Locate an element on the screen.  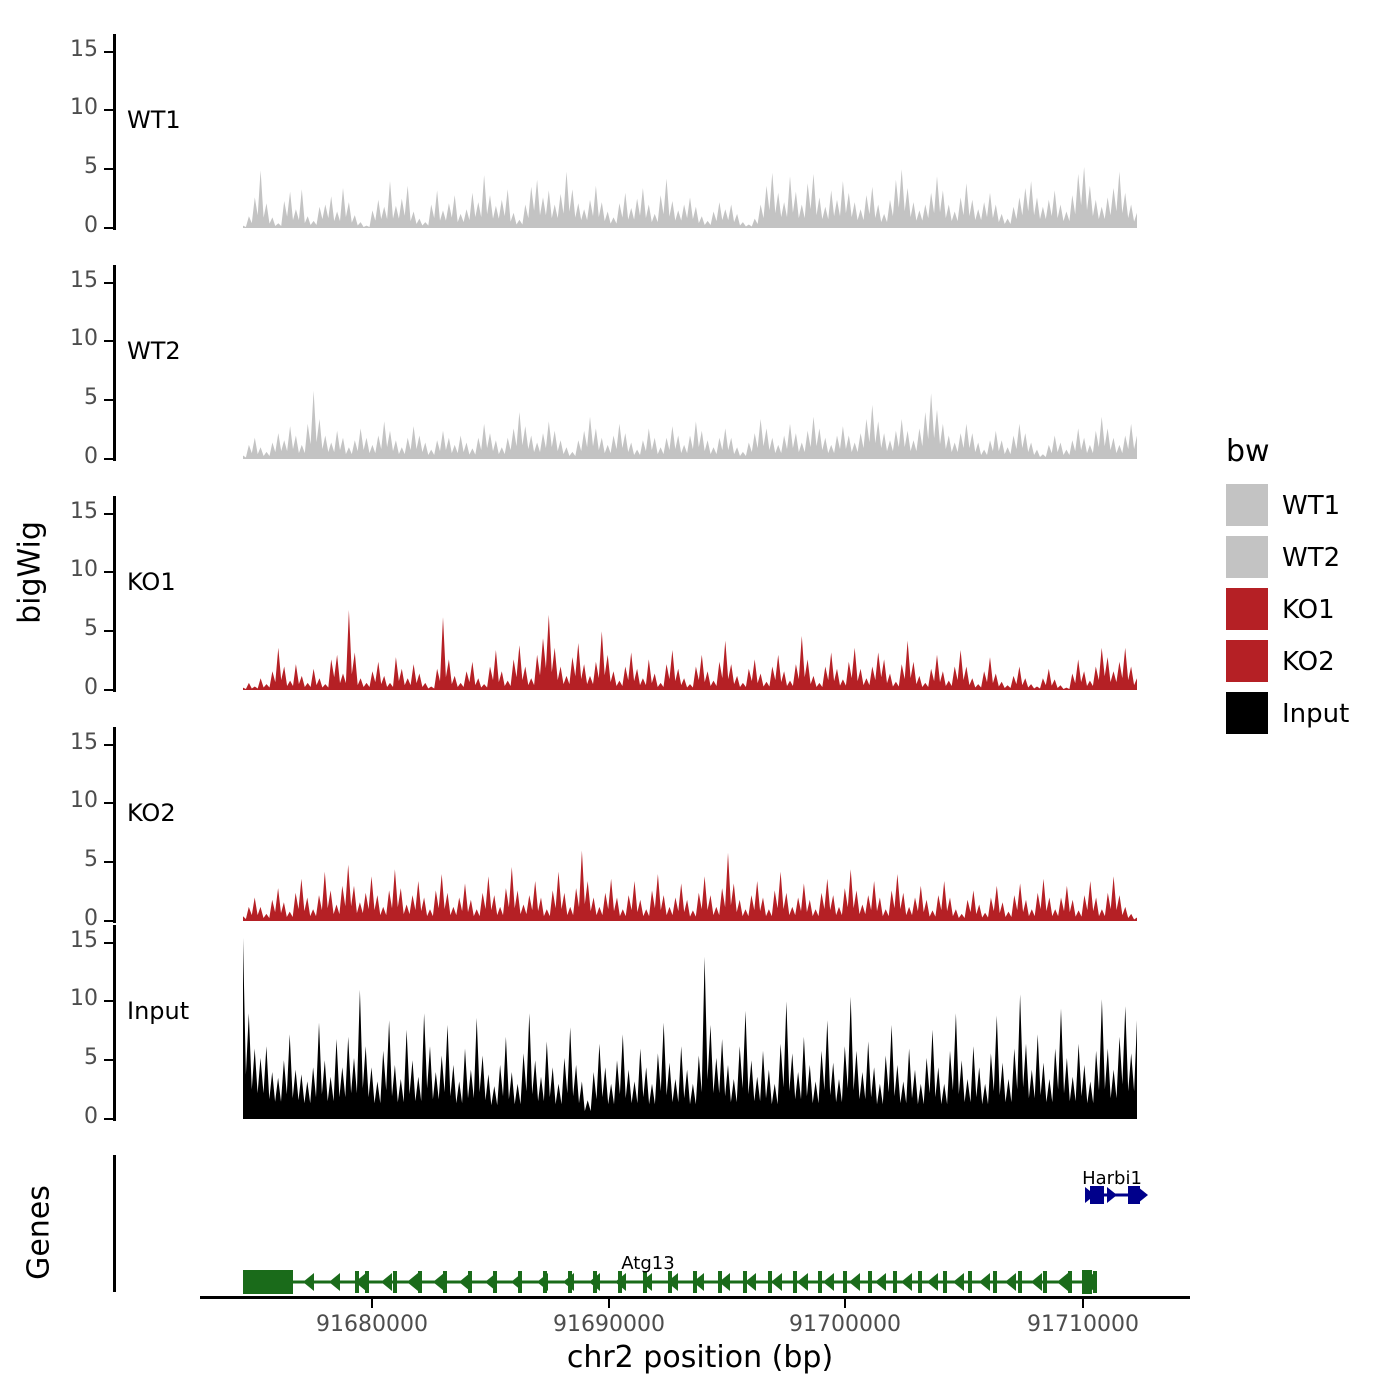
legend-label-wt1: WT1 is located at coordinates (1311, 506).